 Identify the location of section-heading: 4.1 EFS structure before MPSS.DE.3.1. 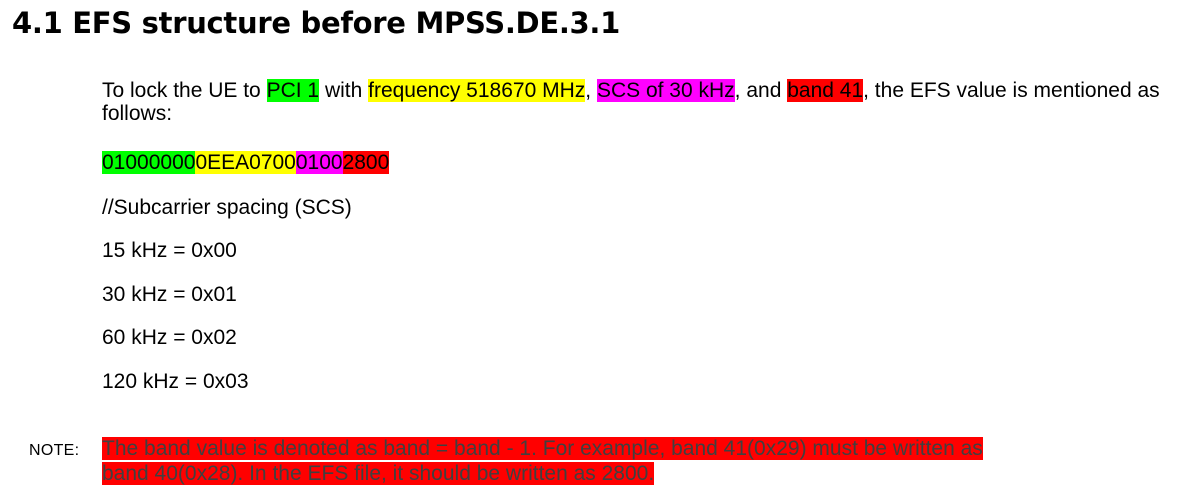
(316, 23).